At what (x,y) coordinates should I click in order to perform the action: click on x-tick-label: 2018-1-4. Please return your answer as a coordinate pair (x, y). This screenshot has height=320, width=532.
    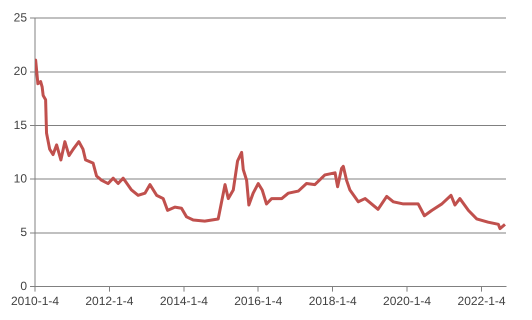
    Looking at the image, I should click on (333, 301).